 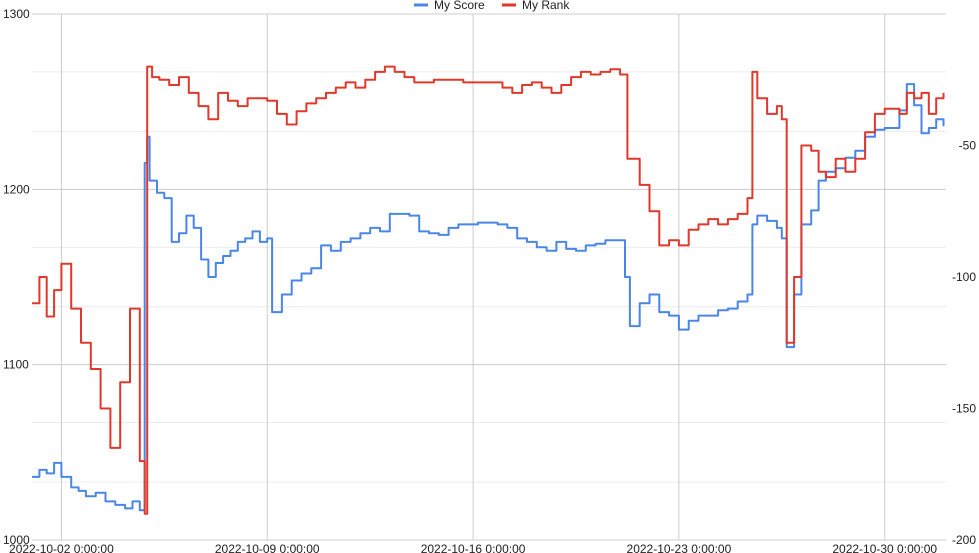 What do you see at coordinates (968, 146) in the screenshot?
I see `right-tick-label: -50` at bounding box center [968, 146].